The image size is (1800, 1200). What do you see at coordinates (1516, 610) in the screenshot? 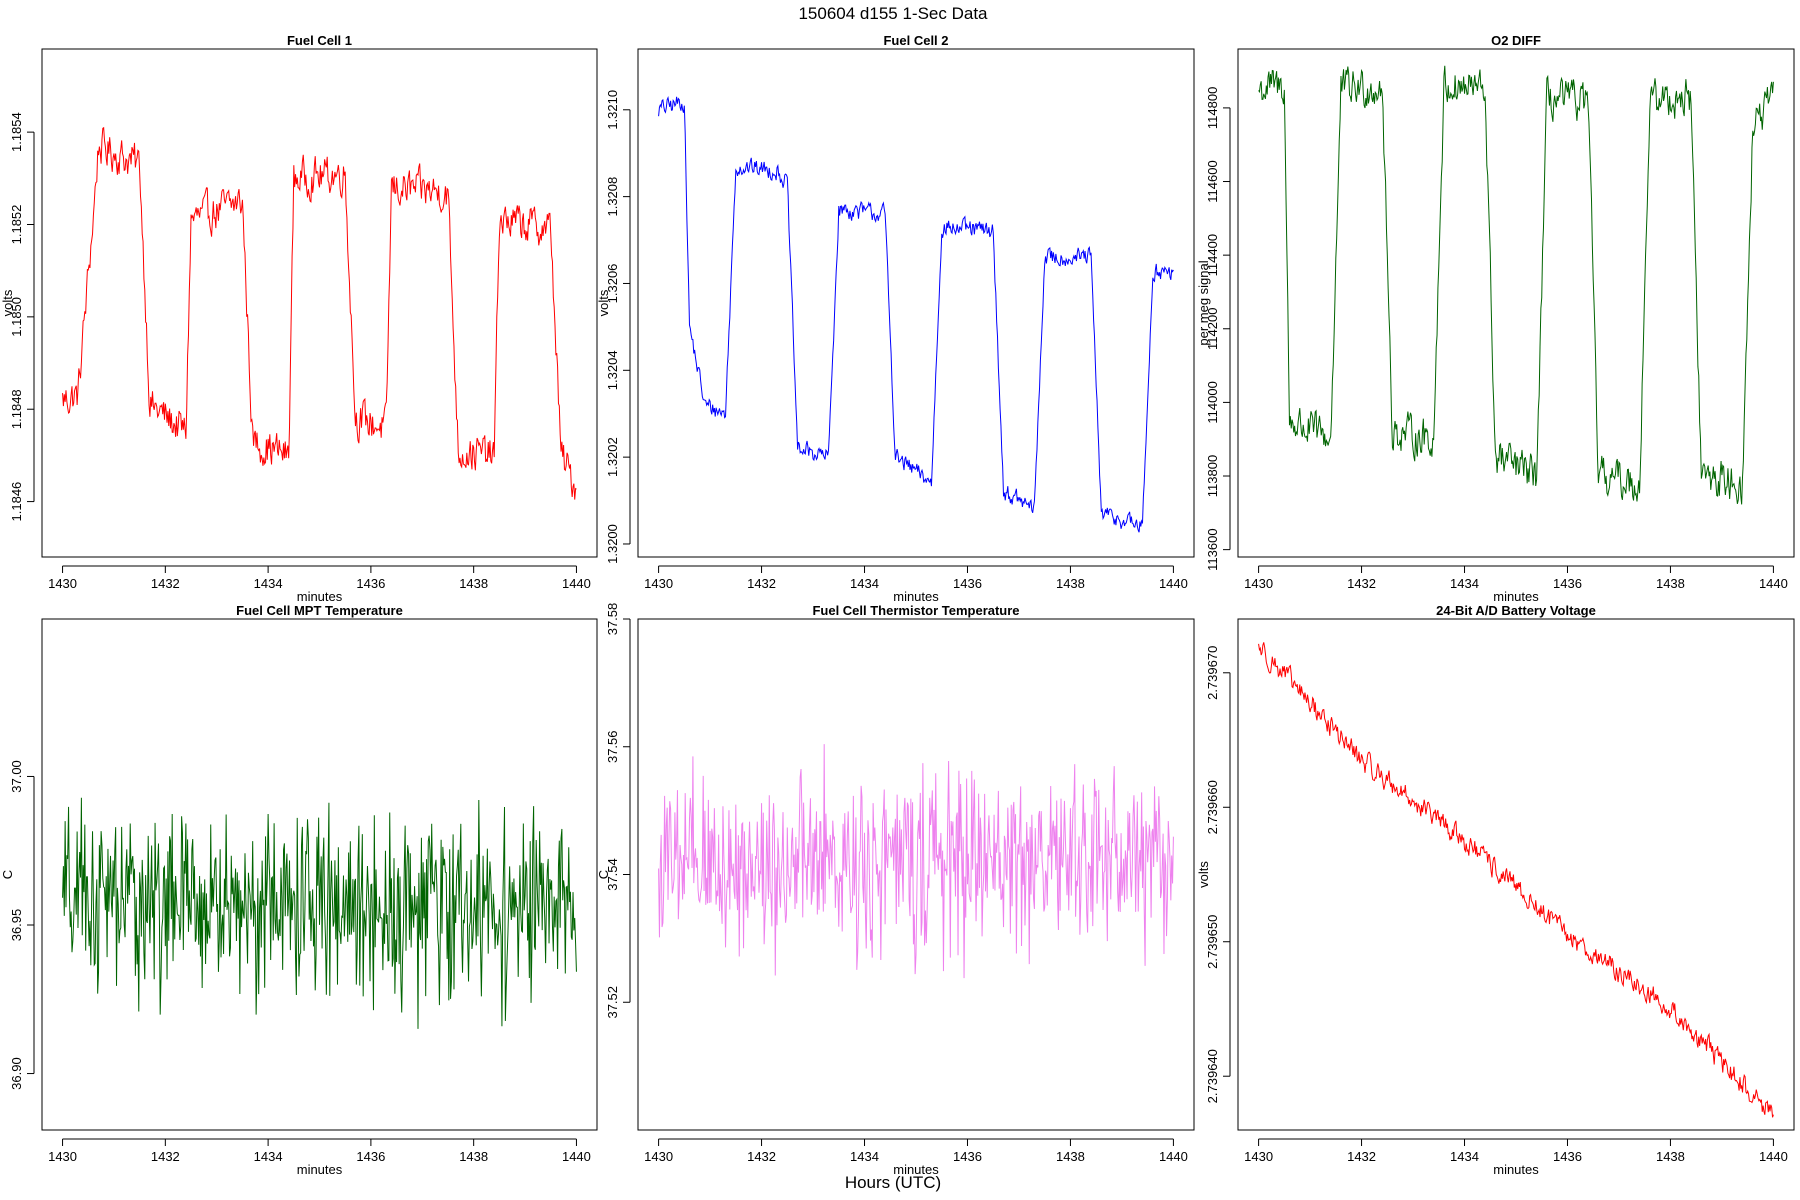
I see `panel-title: 24-Bit A/D Battery Voltage` at bounding box center [1516, 610].